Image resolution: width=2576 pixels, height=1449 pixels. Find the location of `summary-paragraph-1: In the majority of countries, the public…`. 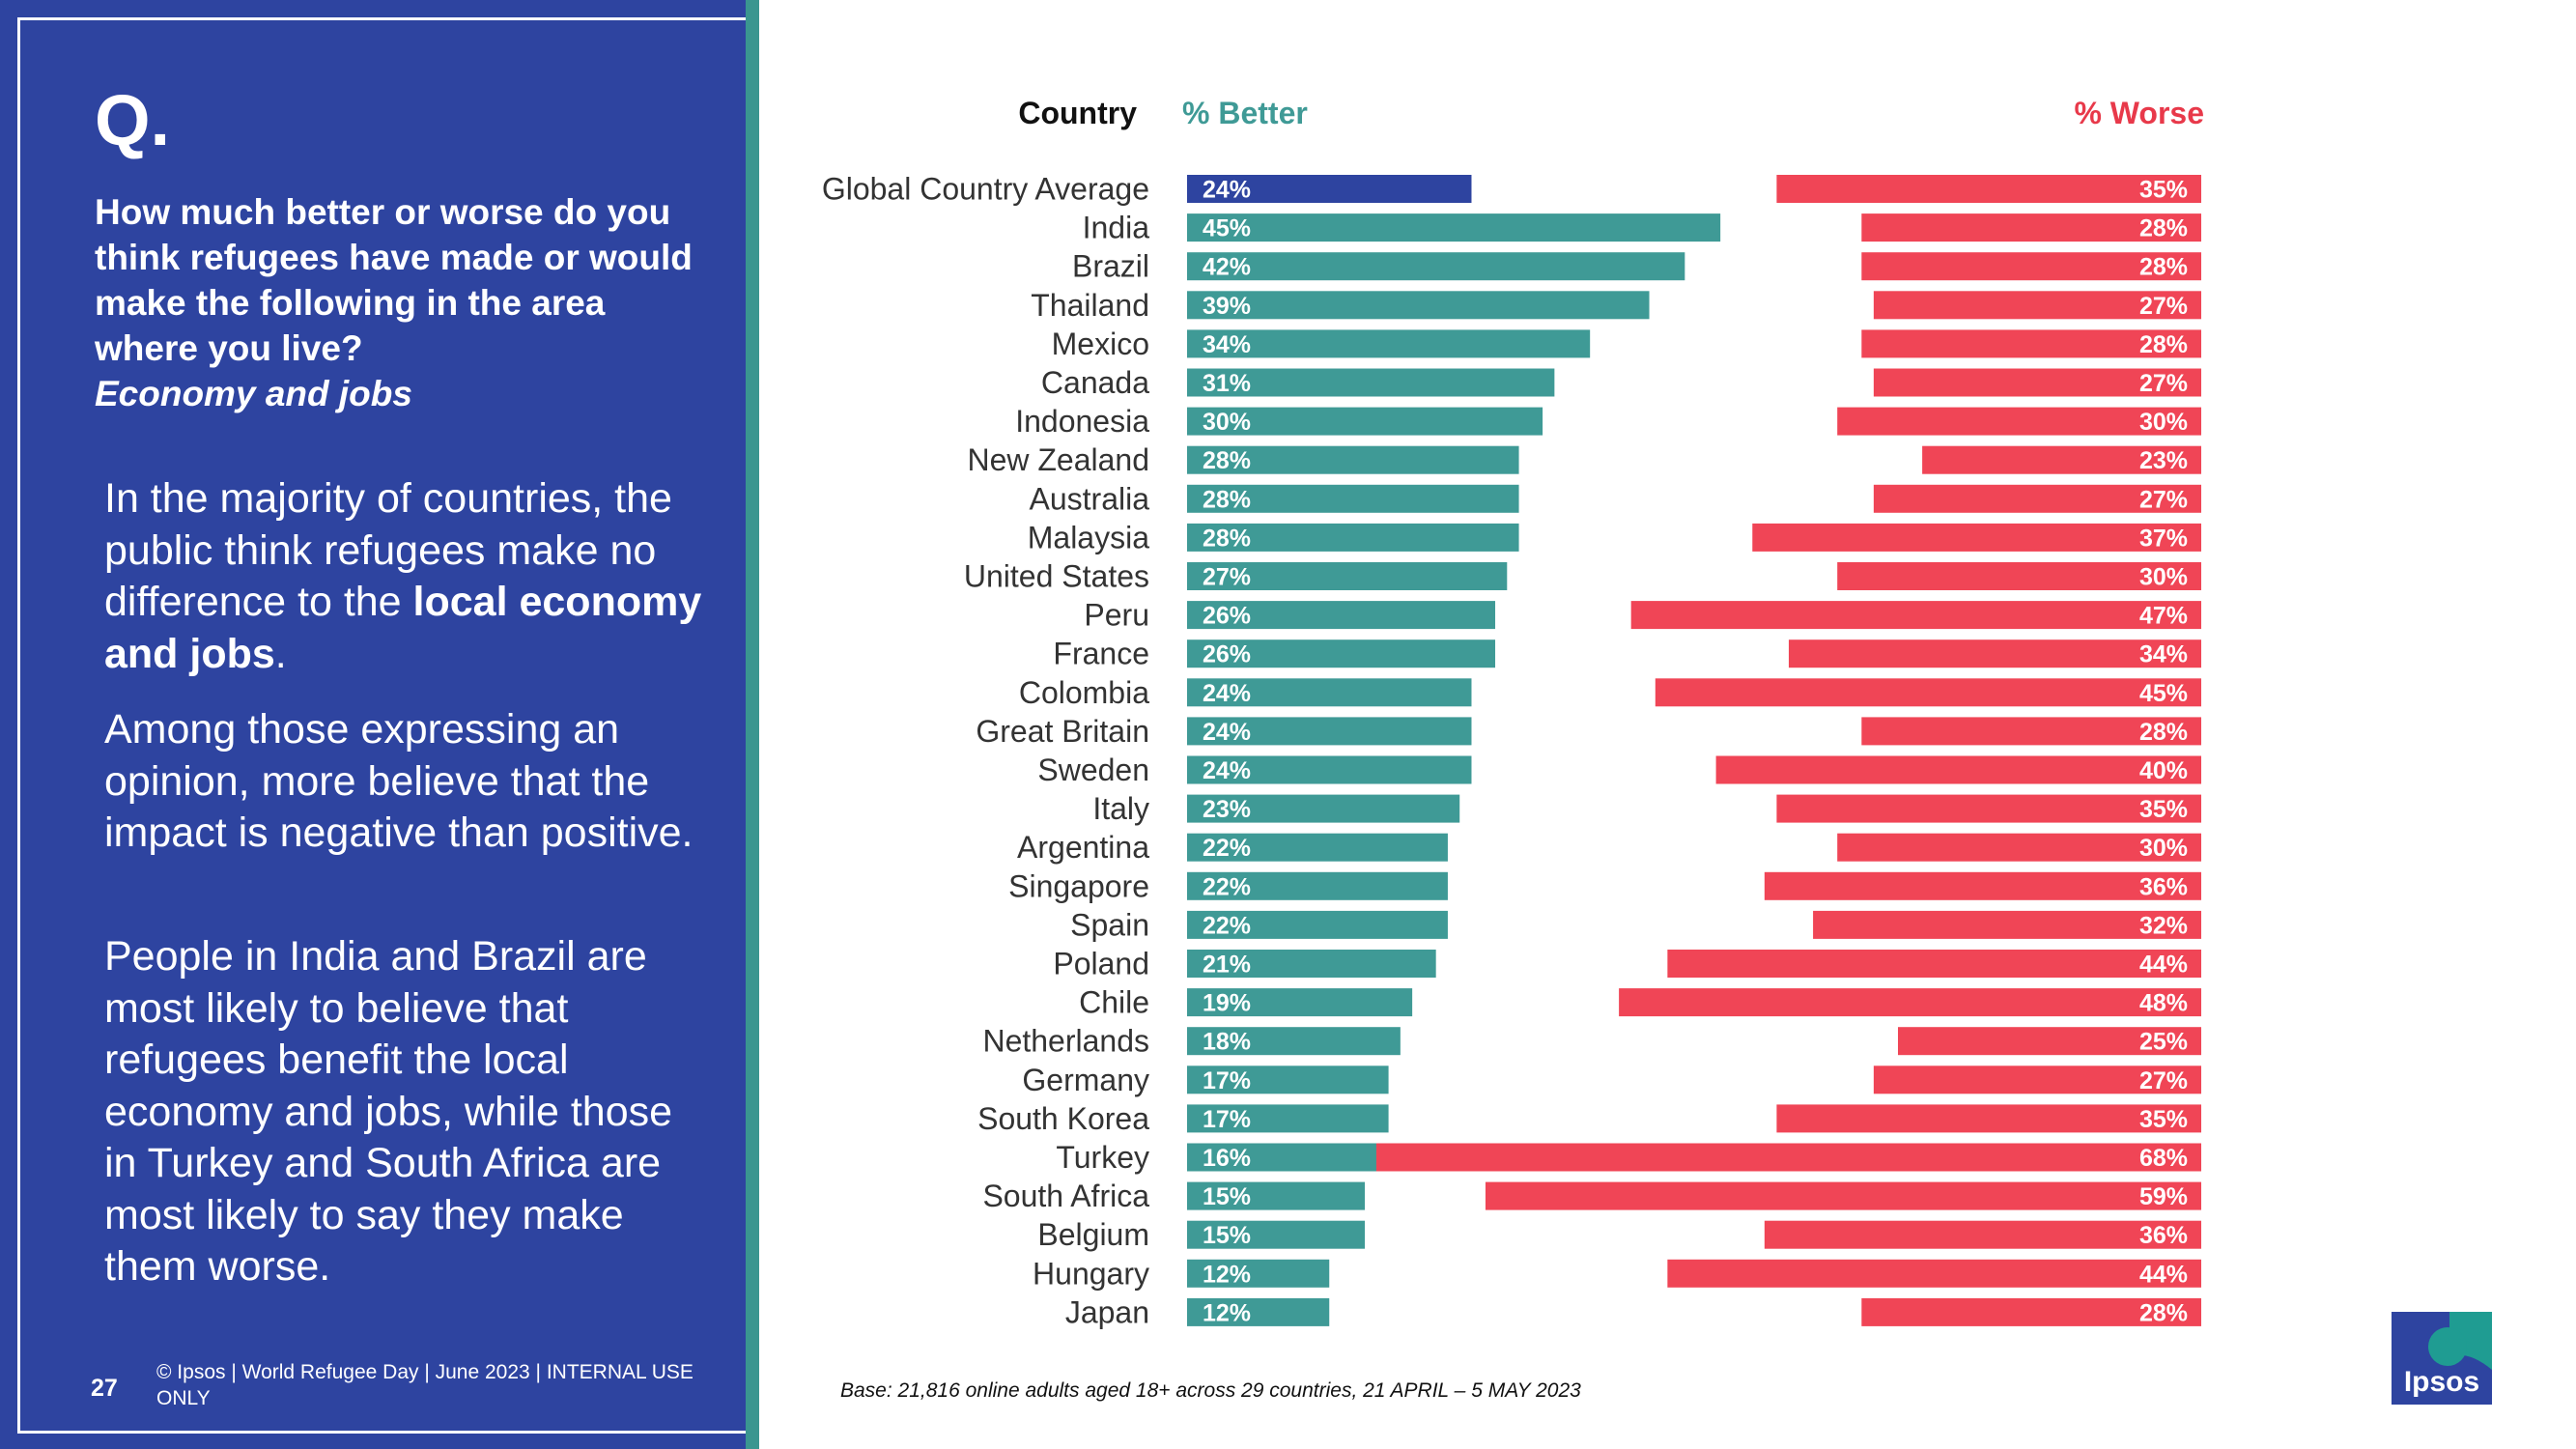

summary-paragraph-1: In the majority of countries, the public… is located at coordinates (403, 576).